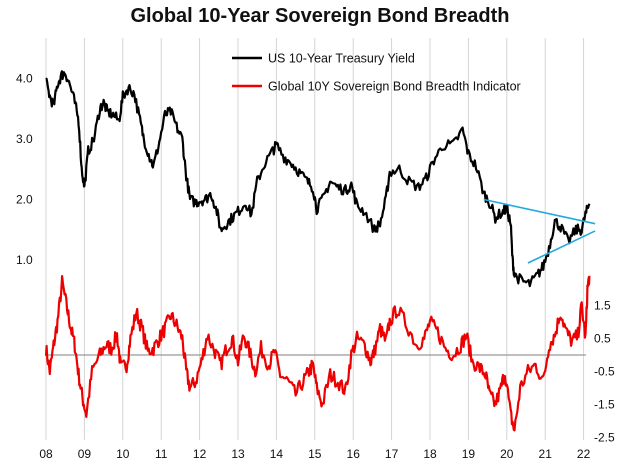 The image size is (640, 468). What do you see at coordinates (85, 454) in the screenshot?
I see `x-tick-label: 09` at bounding box center [85, 454].